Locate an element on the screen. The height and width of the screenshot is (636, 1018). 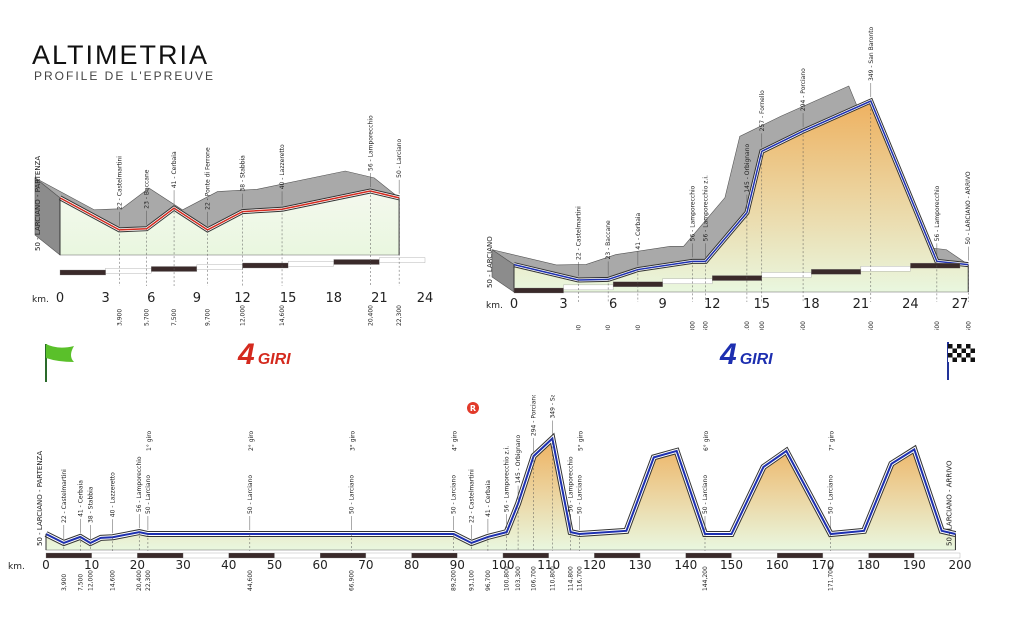
x-tick-label: 200 is located at coordinates (960, 565).